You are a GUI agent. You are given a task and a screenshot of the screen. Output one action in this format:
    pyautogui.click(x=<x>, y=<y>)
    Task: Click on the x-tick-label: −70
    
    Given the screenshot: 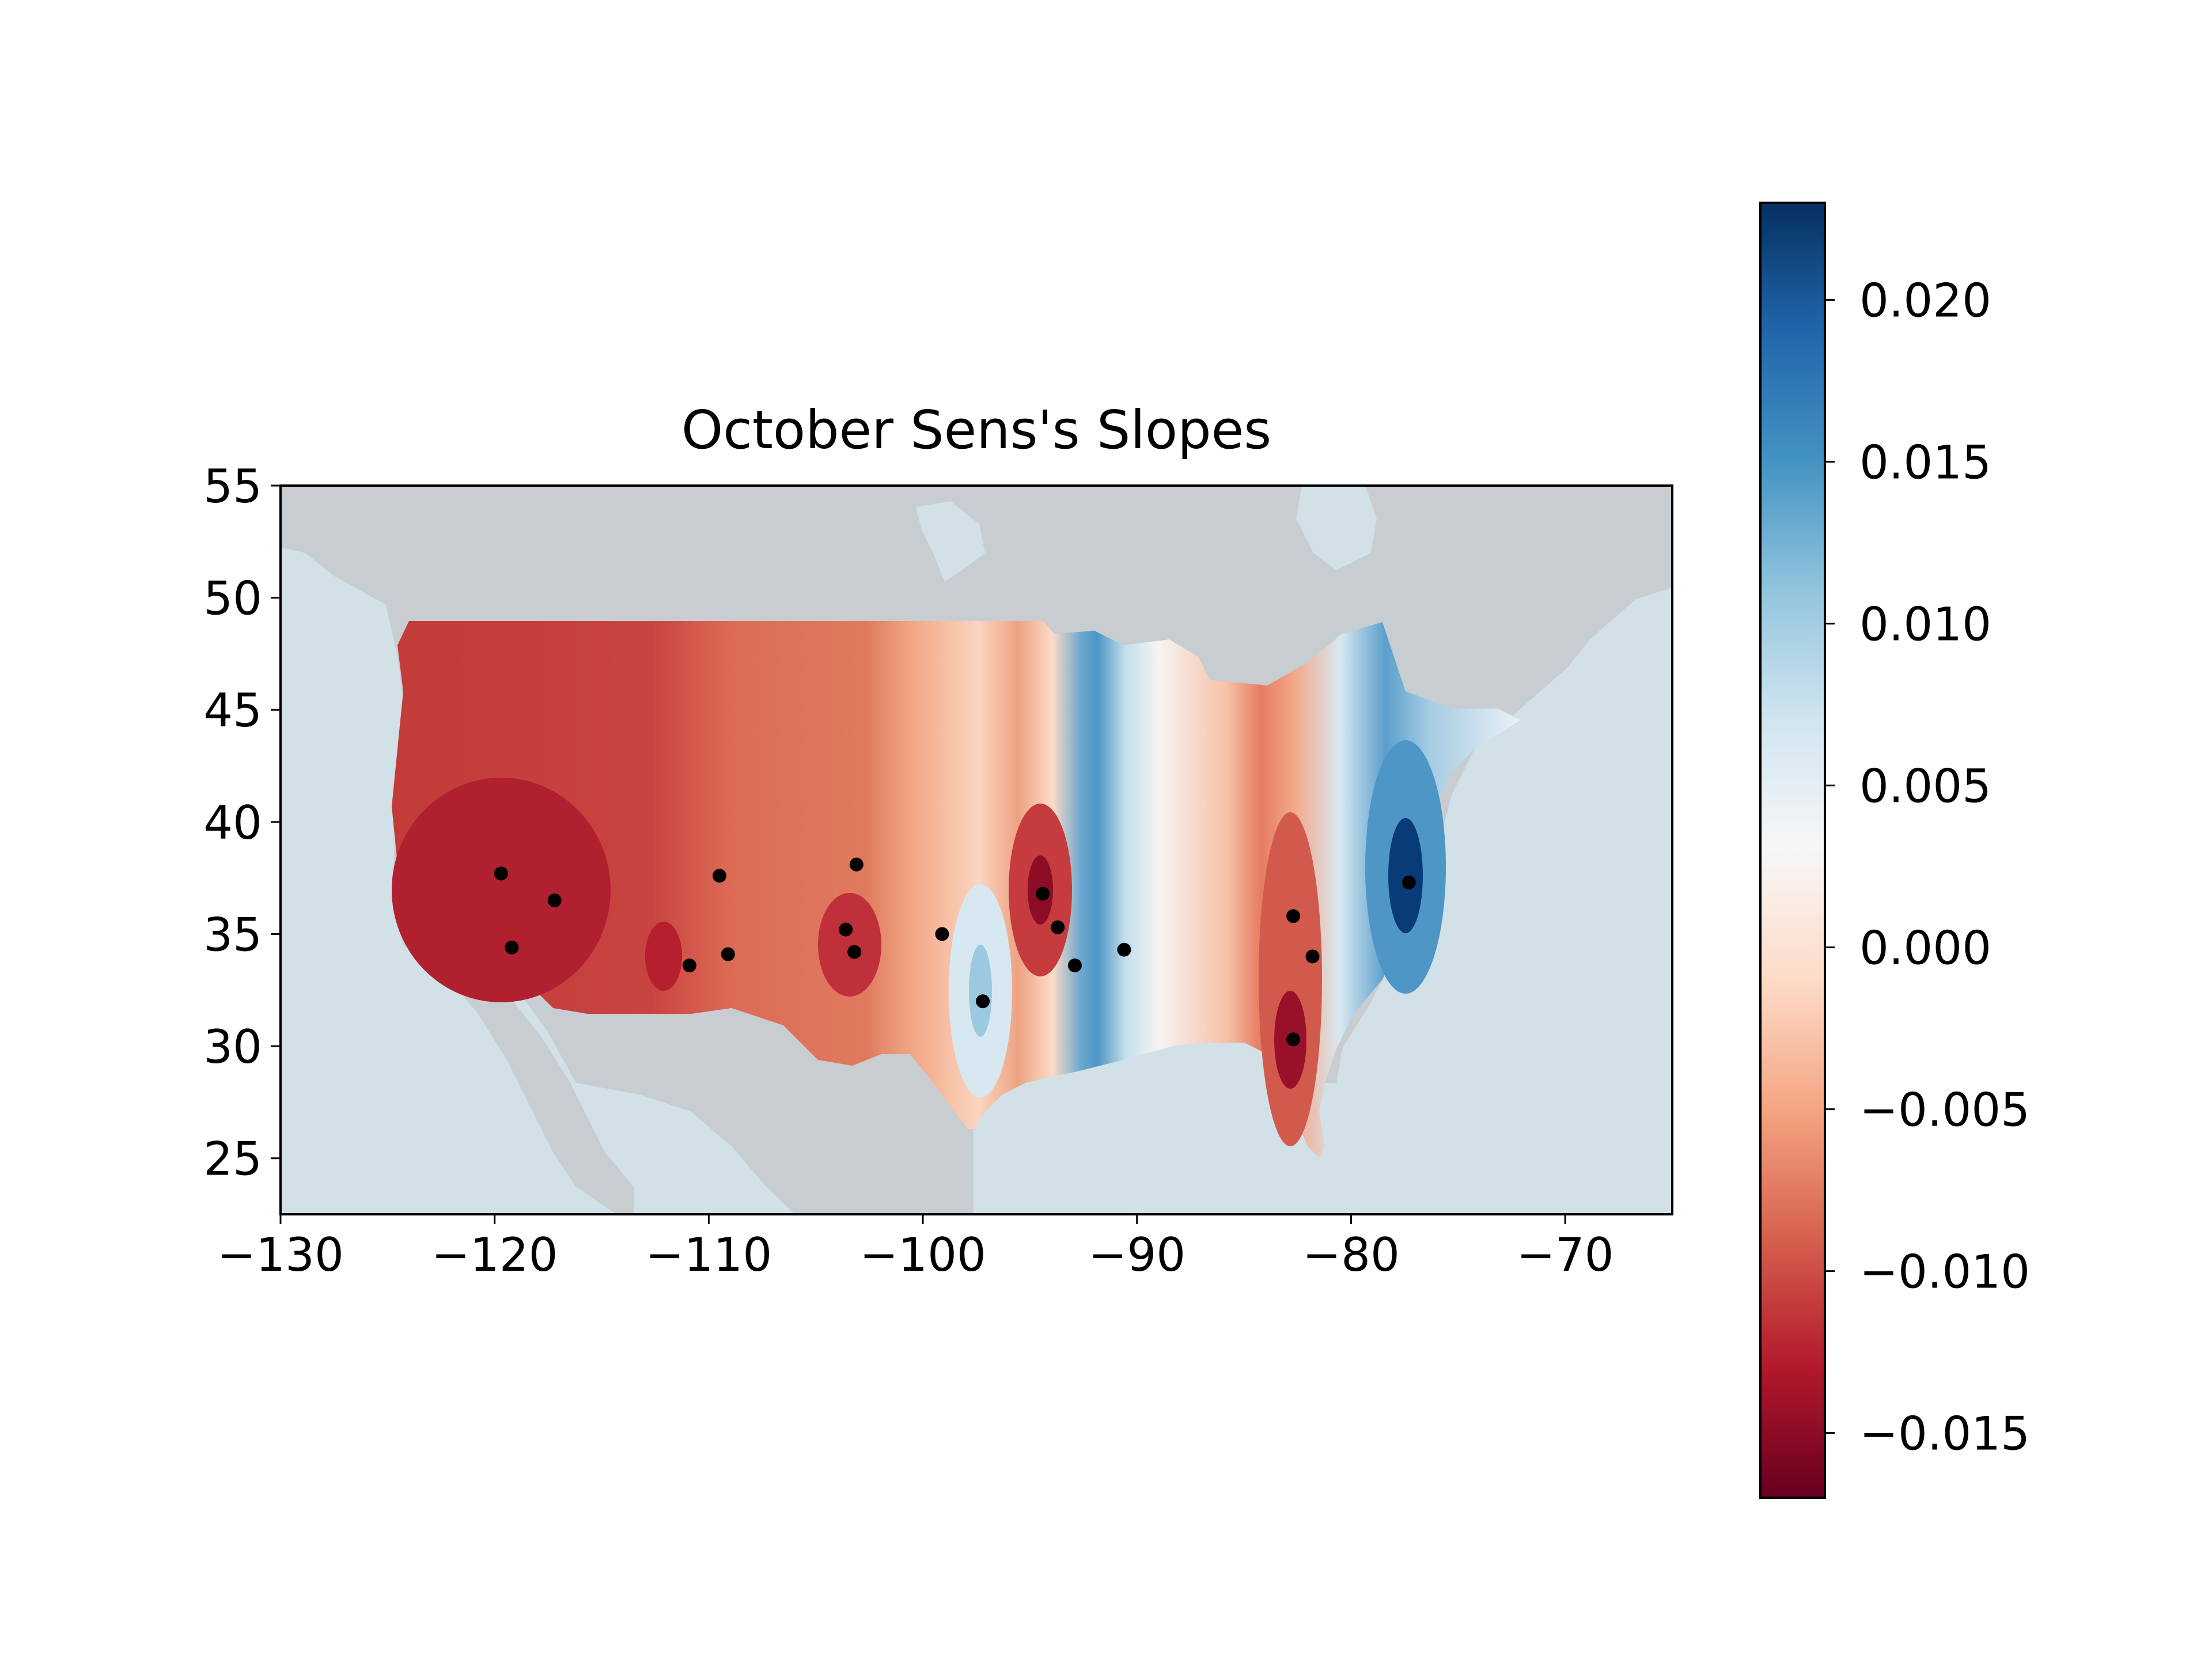 What is the action you would take?
    pyautogui.click(x=1565, y=1255)
    